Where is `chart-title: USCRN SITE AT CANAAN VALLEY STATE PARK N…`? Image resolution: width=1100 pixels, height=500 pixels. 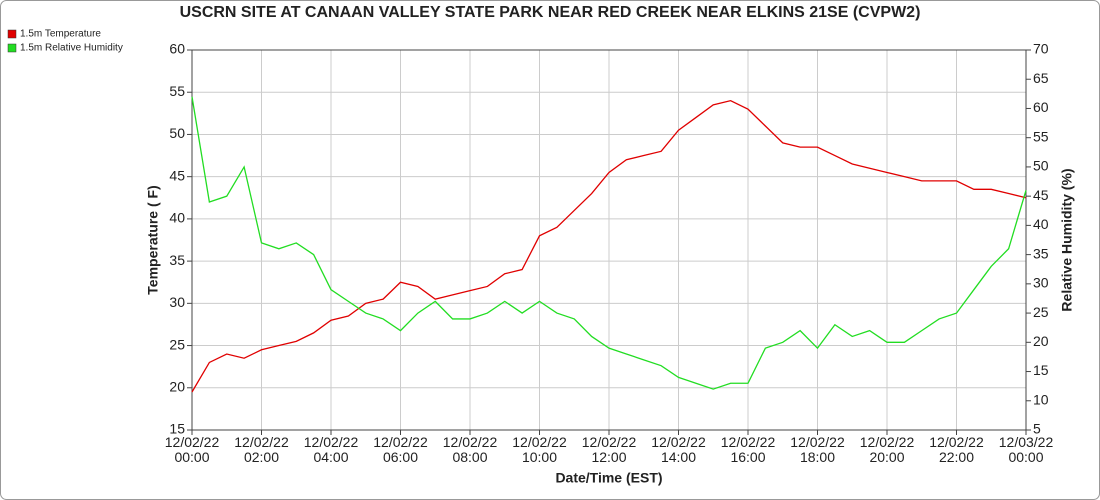 chart-title: USCRN SITE AT CANAAN VALLEY STATE PARK N… is located at coordinates (550, 12).